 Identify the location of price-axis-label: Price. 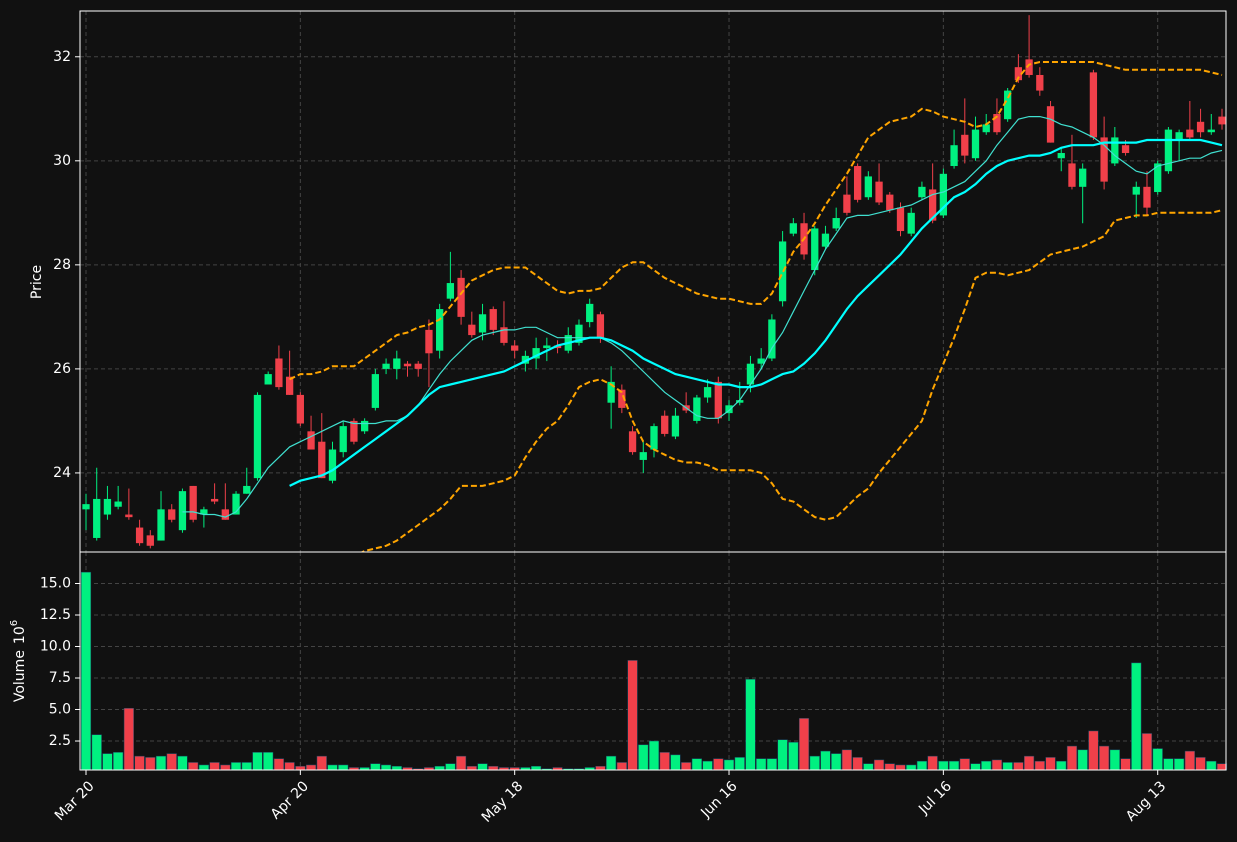
(37, 282).